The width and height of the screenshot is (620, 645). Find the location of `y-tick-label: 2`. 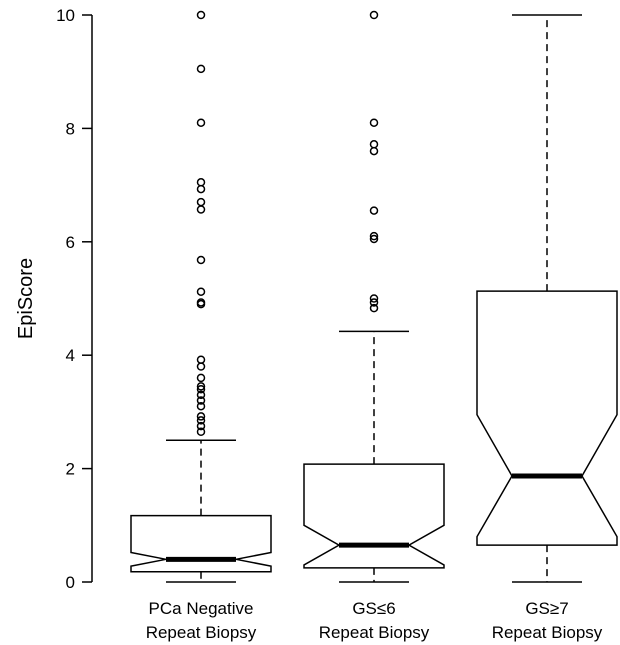

y-tick-label: 2 is located at coordinates (70, 469).